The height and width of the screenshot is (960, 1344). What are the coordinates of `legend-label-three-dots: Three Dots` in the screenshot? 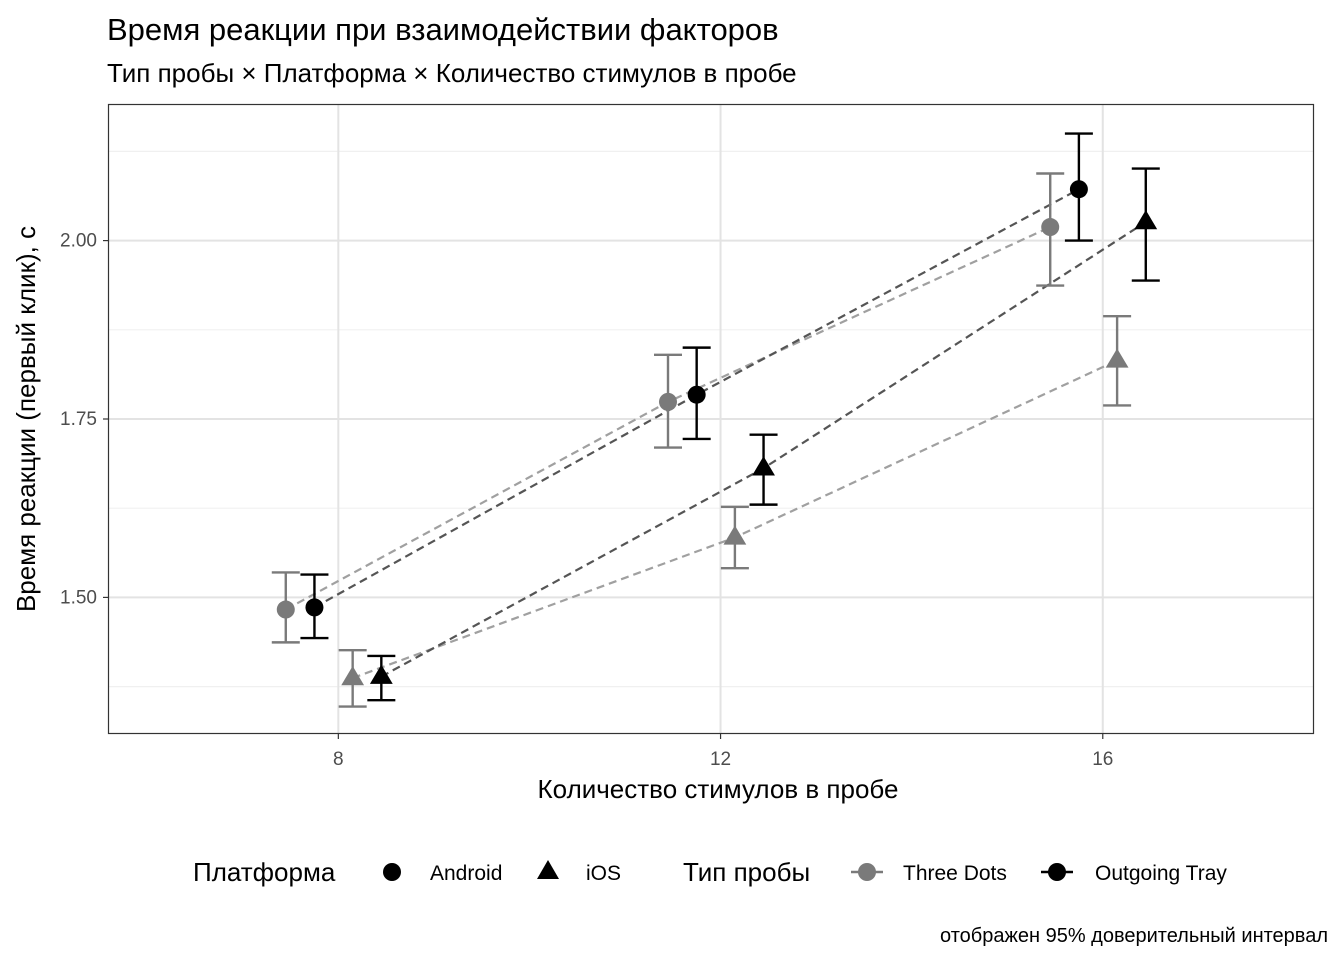 It's located at (955, 873).